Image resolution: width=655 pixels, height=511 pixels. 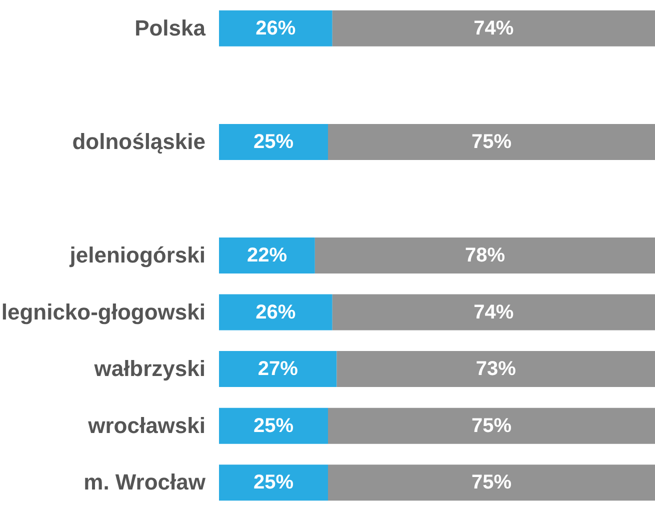 I want to click on y-tick-label: jeleniogórski, so click(x=137, y=255).